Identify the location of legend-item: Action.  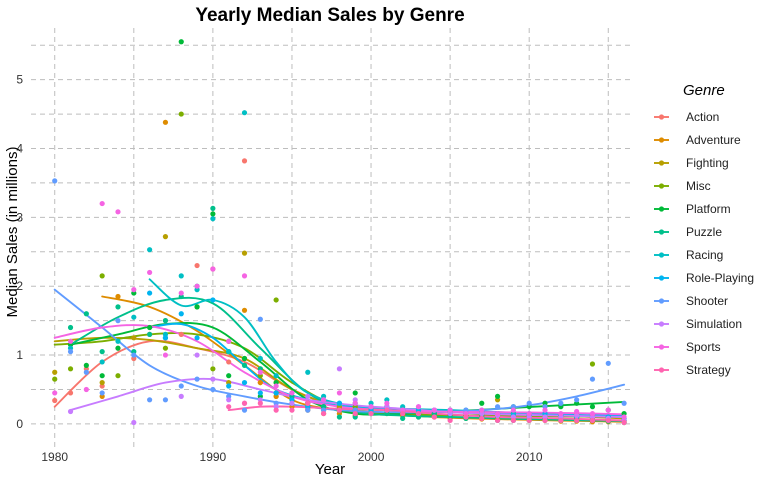
(686, 117).